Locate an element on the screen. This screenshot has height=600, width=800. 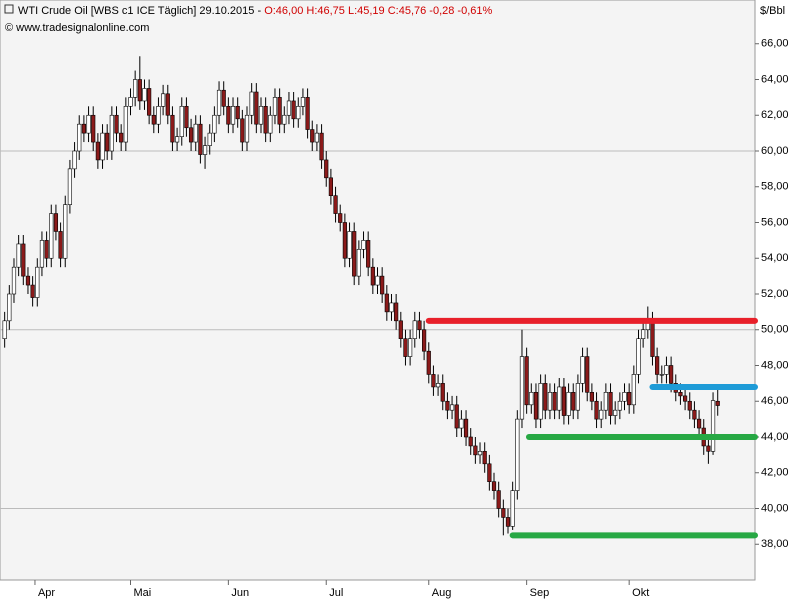
y-tick-label: 46,00 is located at coordinates (775, 401).